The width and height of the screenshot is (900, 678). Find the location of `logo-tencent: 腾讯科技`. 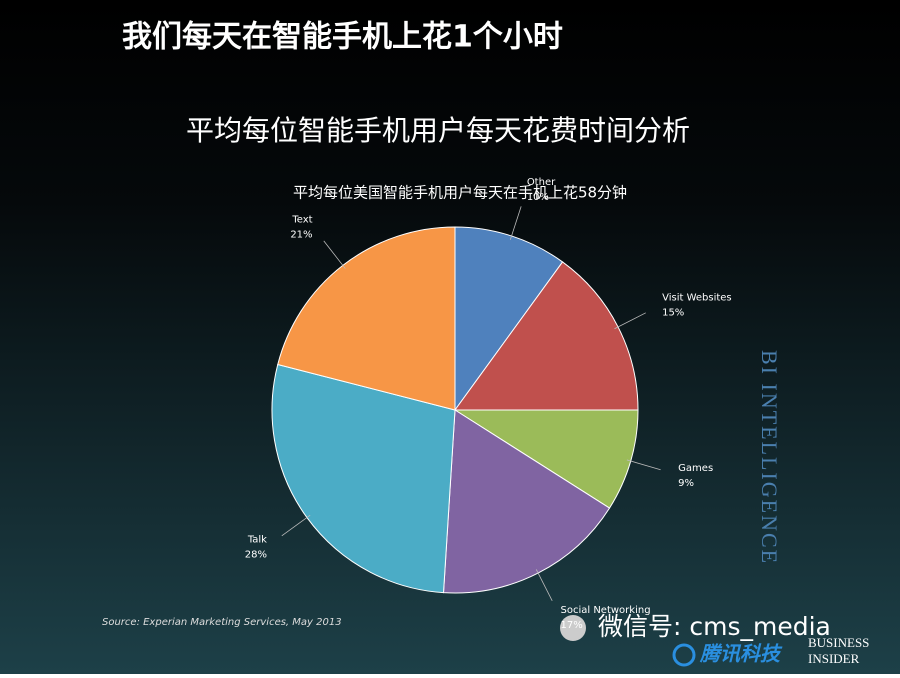

logo-tencent: 腾讯科技 is located at coordinates (741, 654).